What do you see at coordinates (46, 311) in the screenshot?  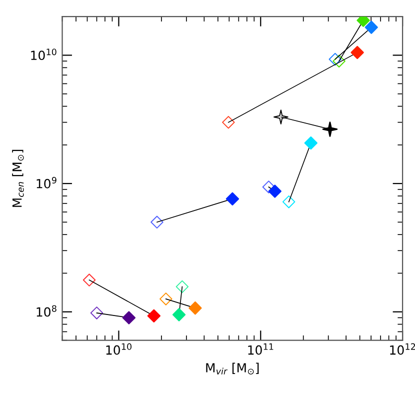 I see `y-tick-label: 10$^{8}$` at bounding box center [46, 311].